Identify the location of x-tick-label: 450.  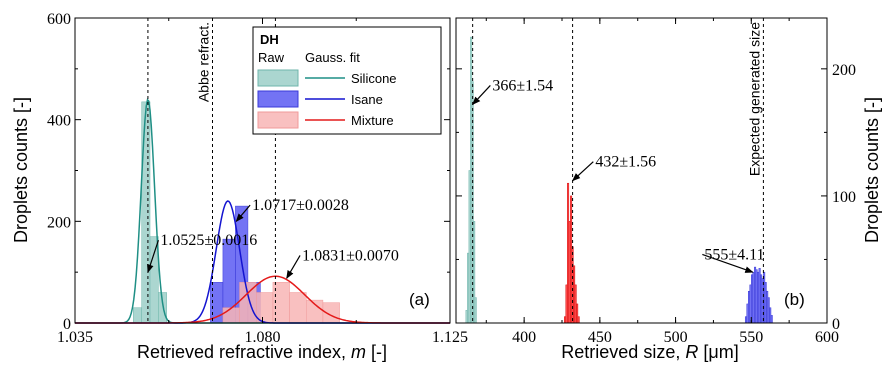
(600, 337).